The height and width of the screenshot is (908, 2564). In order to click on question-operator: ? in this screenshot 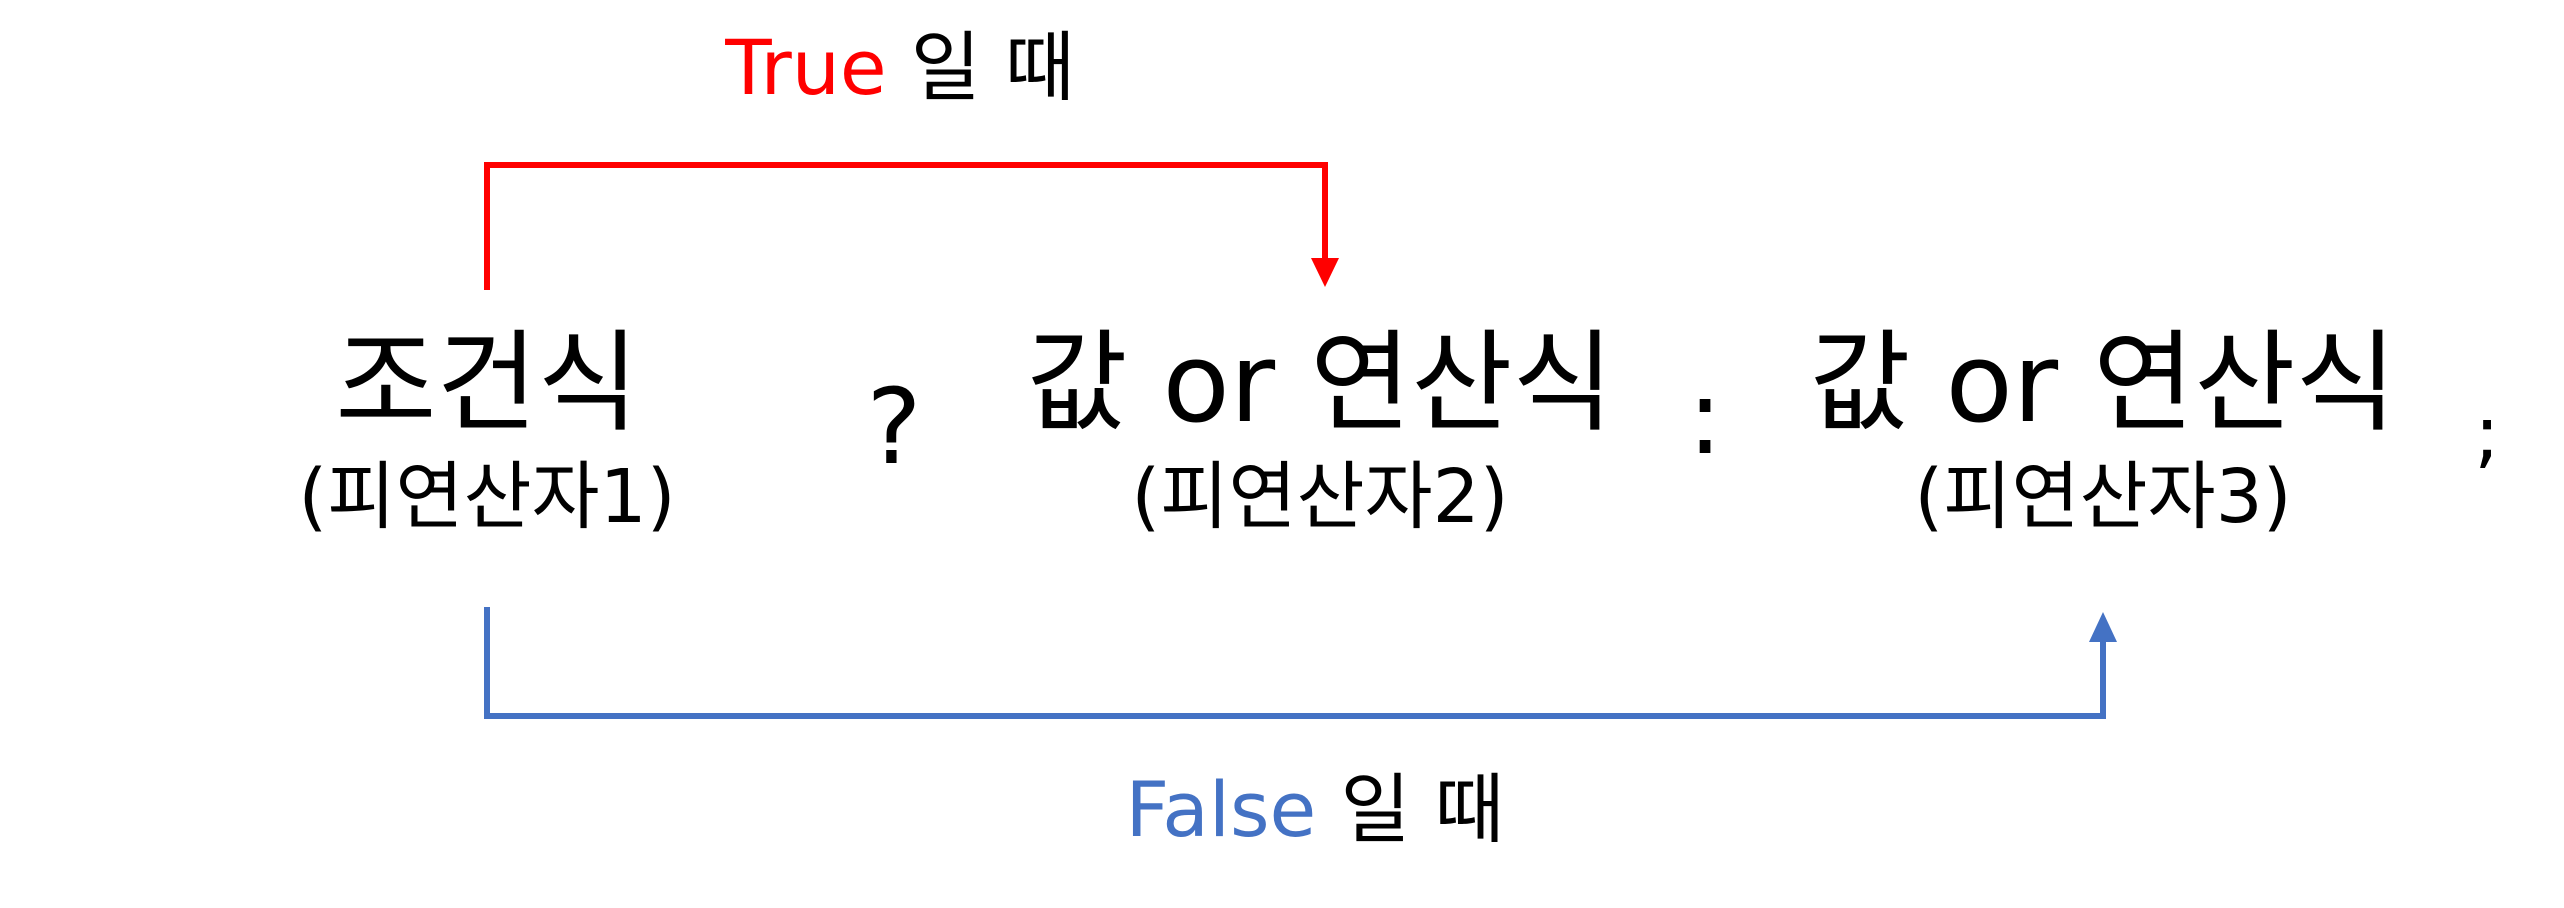, I will do `click(894, 427)`.